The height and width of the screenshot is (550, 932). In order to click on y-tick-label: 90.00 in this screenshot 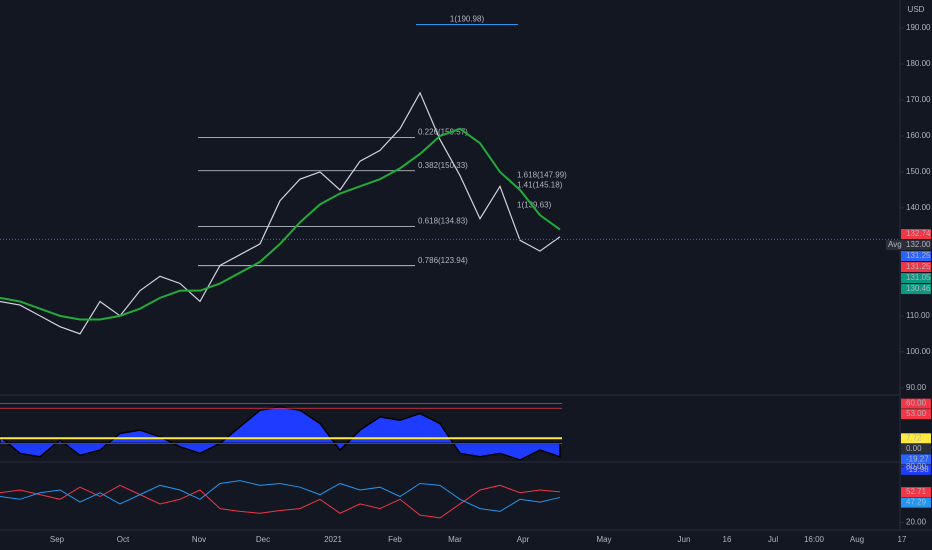, I will do `click(916, 387)`.